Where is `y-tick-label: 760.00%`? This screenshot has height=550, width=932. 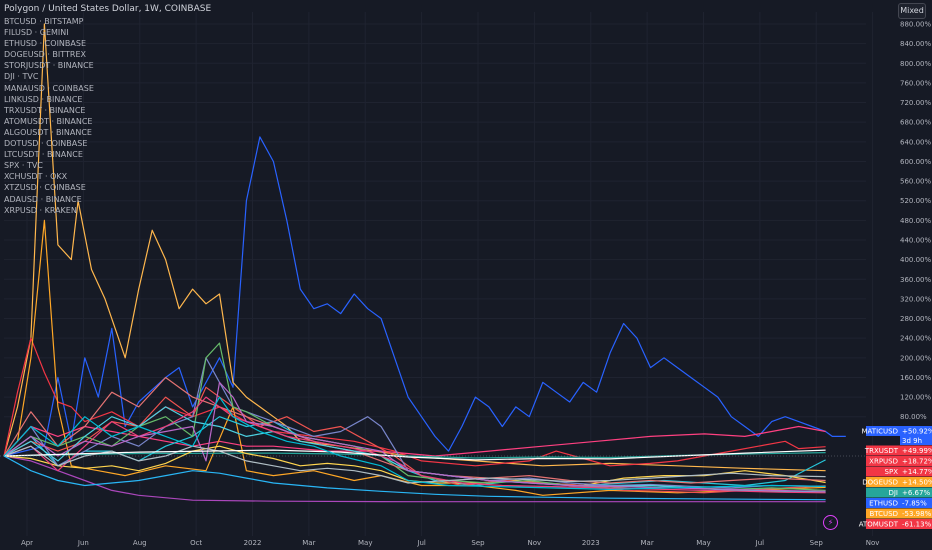
y-tick-label: 760.00% is located at coordinates (915, 83).